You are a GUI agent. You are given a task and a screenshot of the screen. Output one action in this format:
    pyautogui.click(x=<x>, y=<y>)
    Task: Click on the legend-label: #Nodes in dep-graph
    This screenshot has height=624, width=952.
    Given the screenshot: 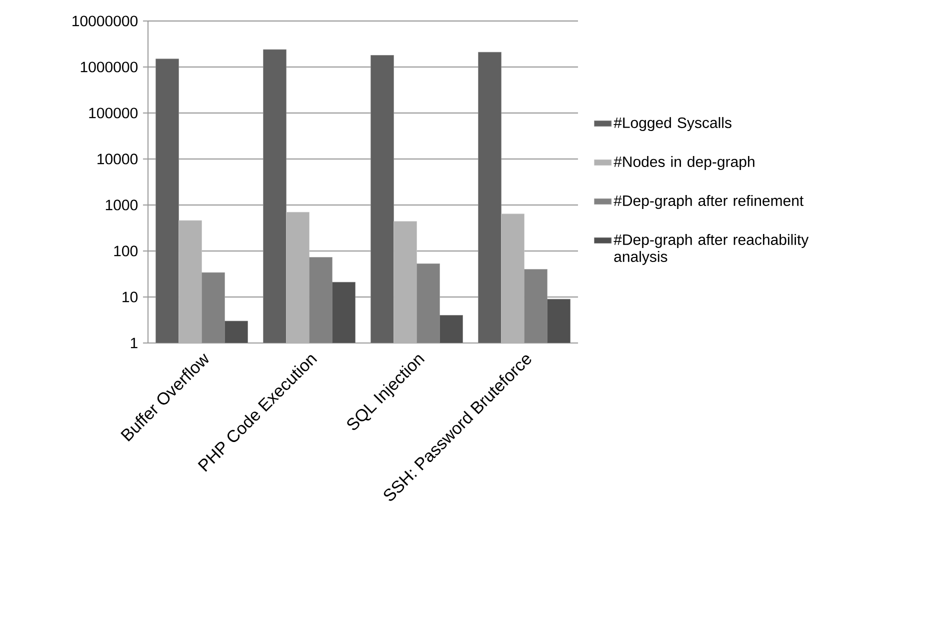 What is the action you would take?
    pyautogui.click(x=684, y=163)
    